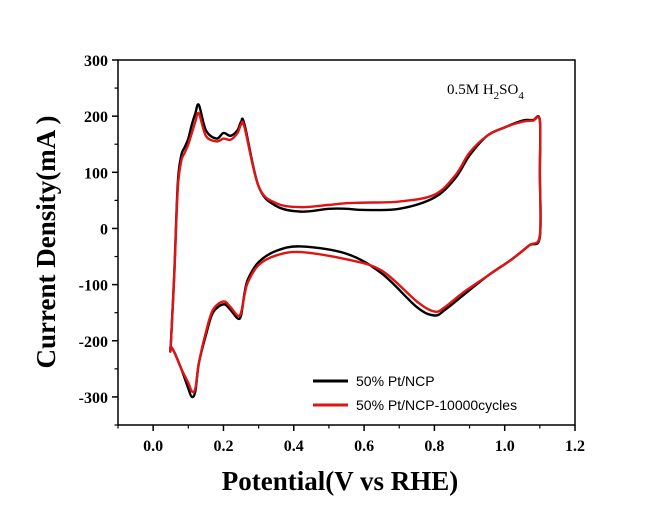 The width and height of the screenshot is (668, 512). Describe the element at coordinates (223, 446) in the screenshot. I see `x-tick-label: 0.2` at that location.